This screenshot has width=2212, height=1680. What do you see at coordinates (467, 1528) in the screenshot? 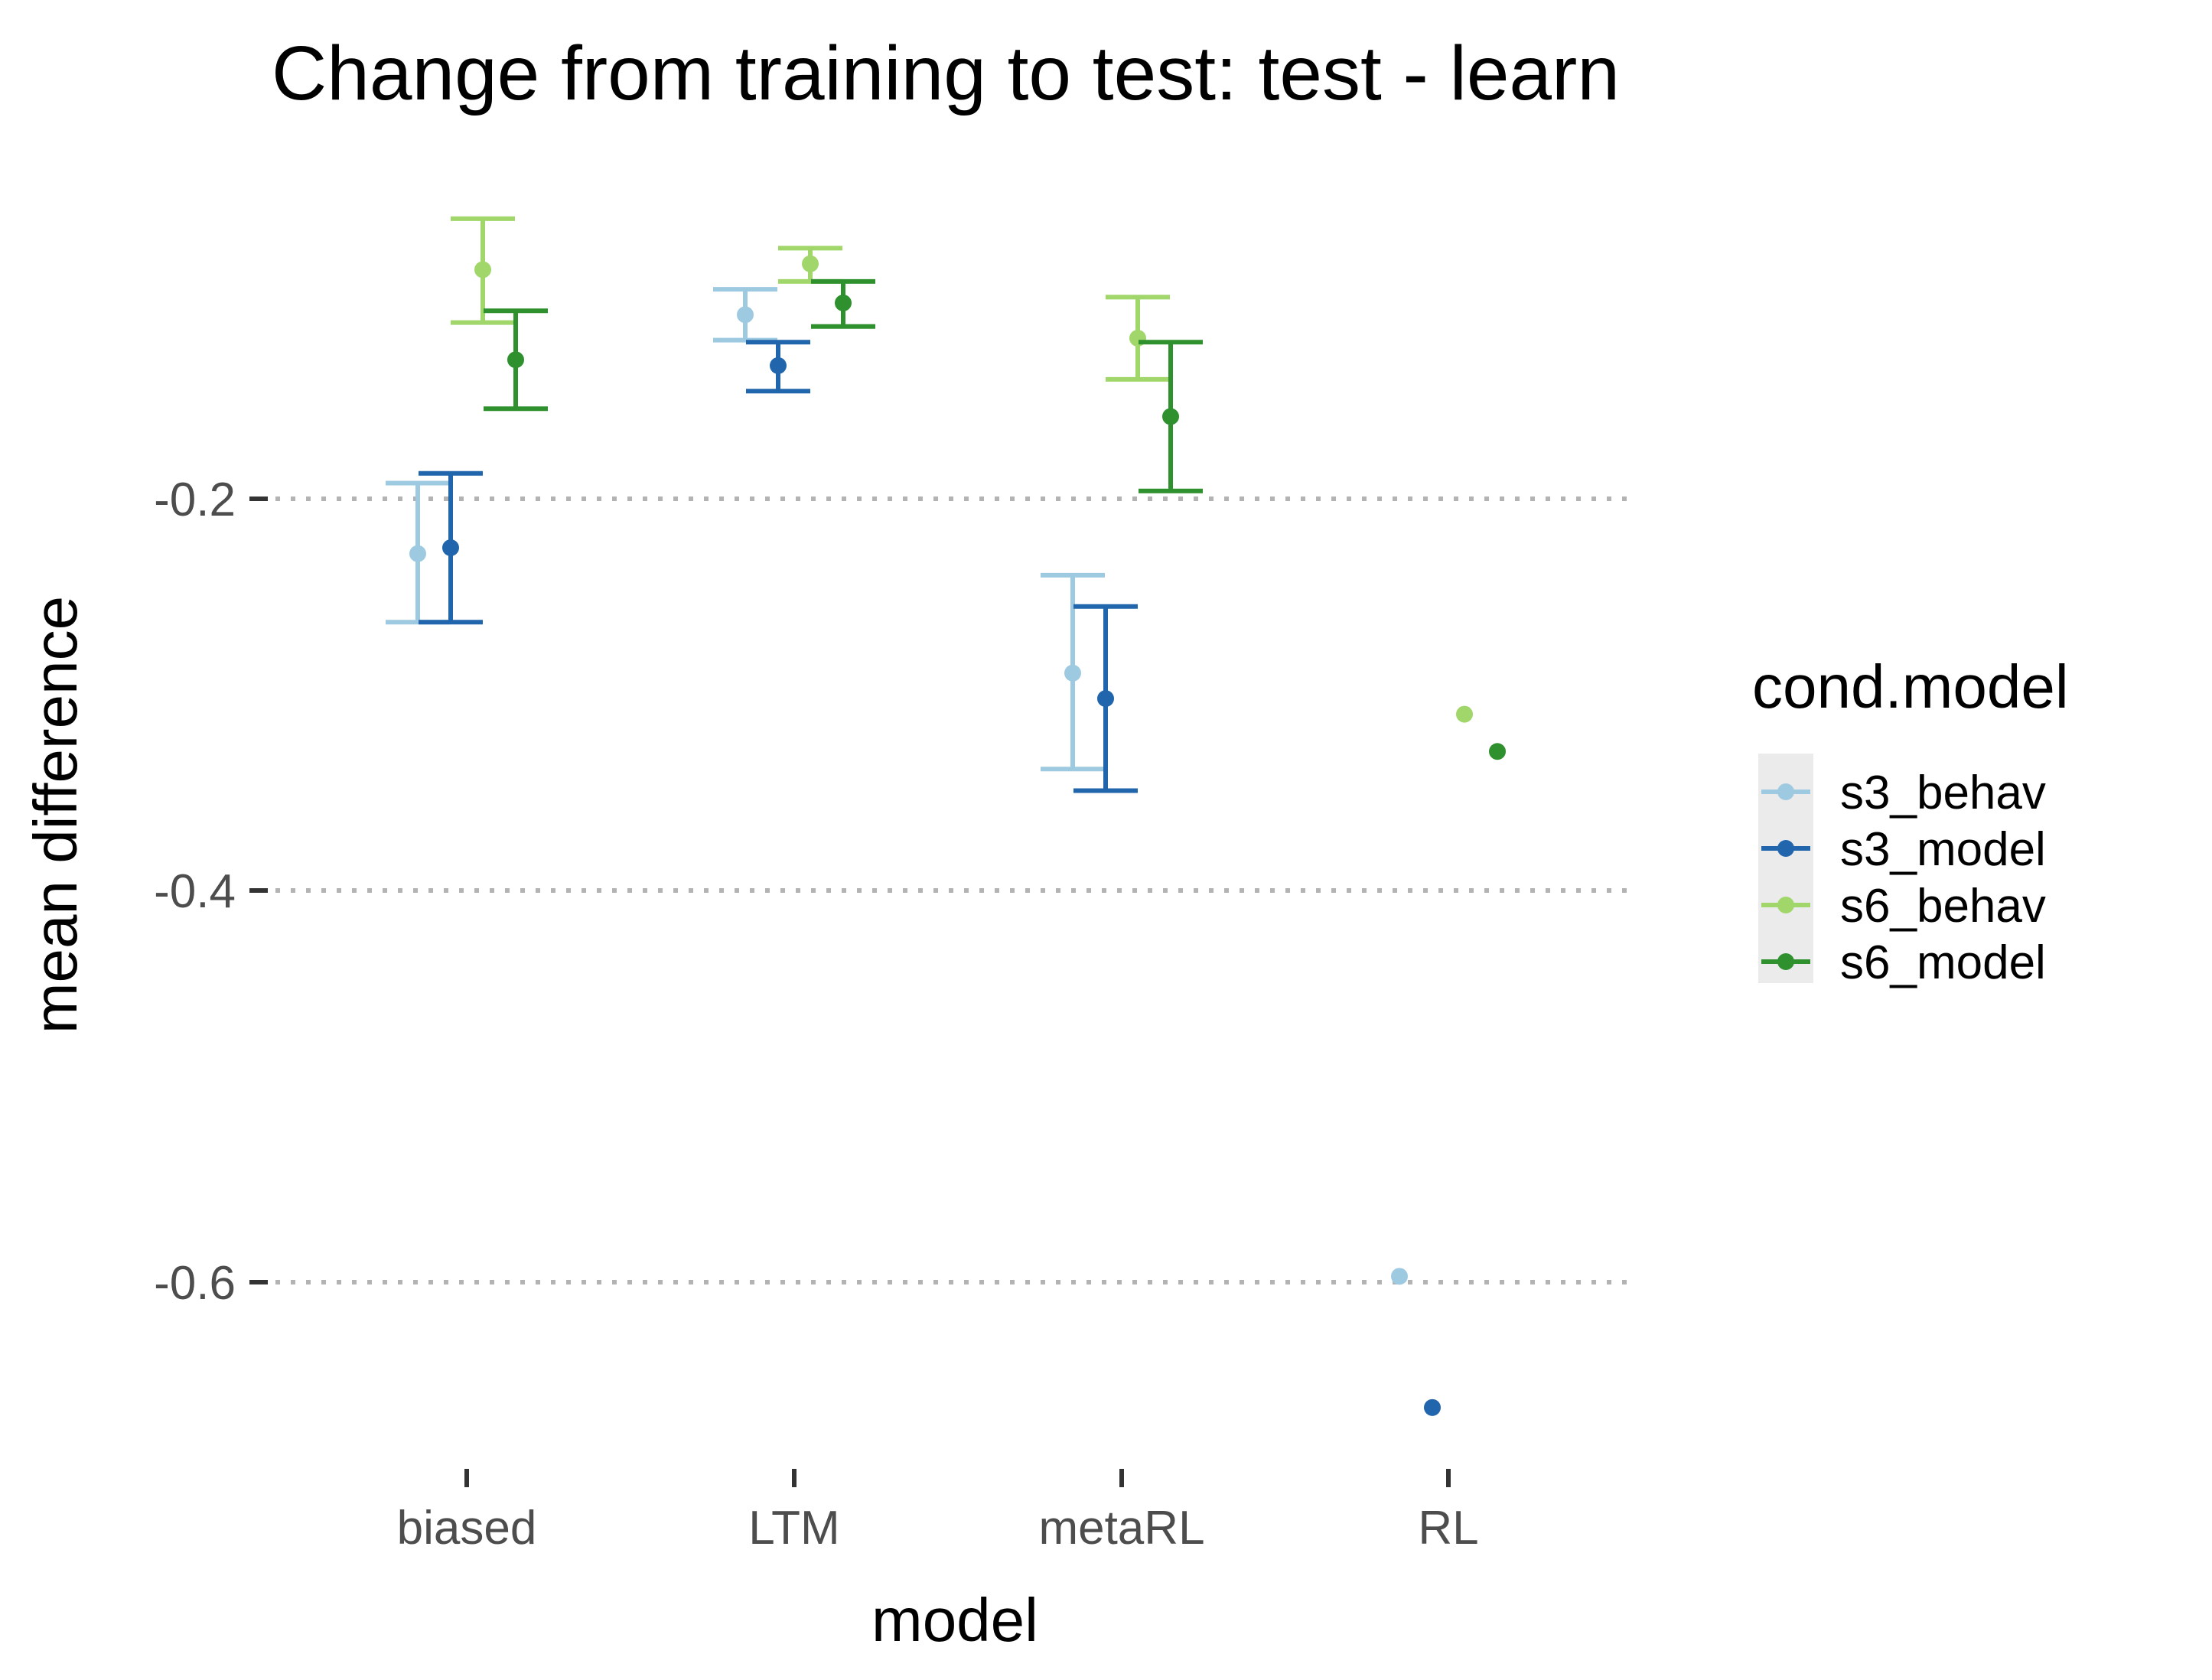
I see `x-tick-label: biased` at bounding box center [467, 1528].